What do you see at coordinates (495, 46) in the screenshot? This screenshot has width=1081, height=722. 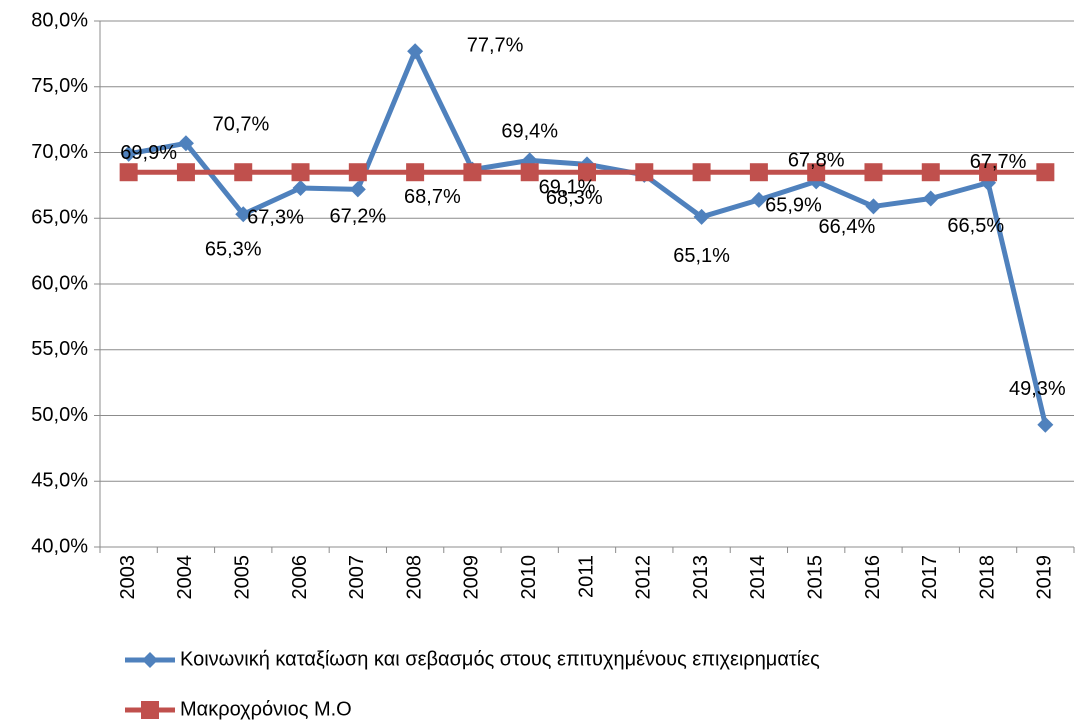 I see `data-label: 77,7%` at bounding box center [495, 46].